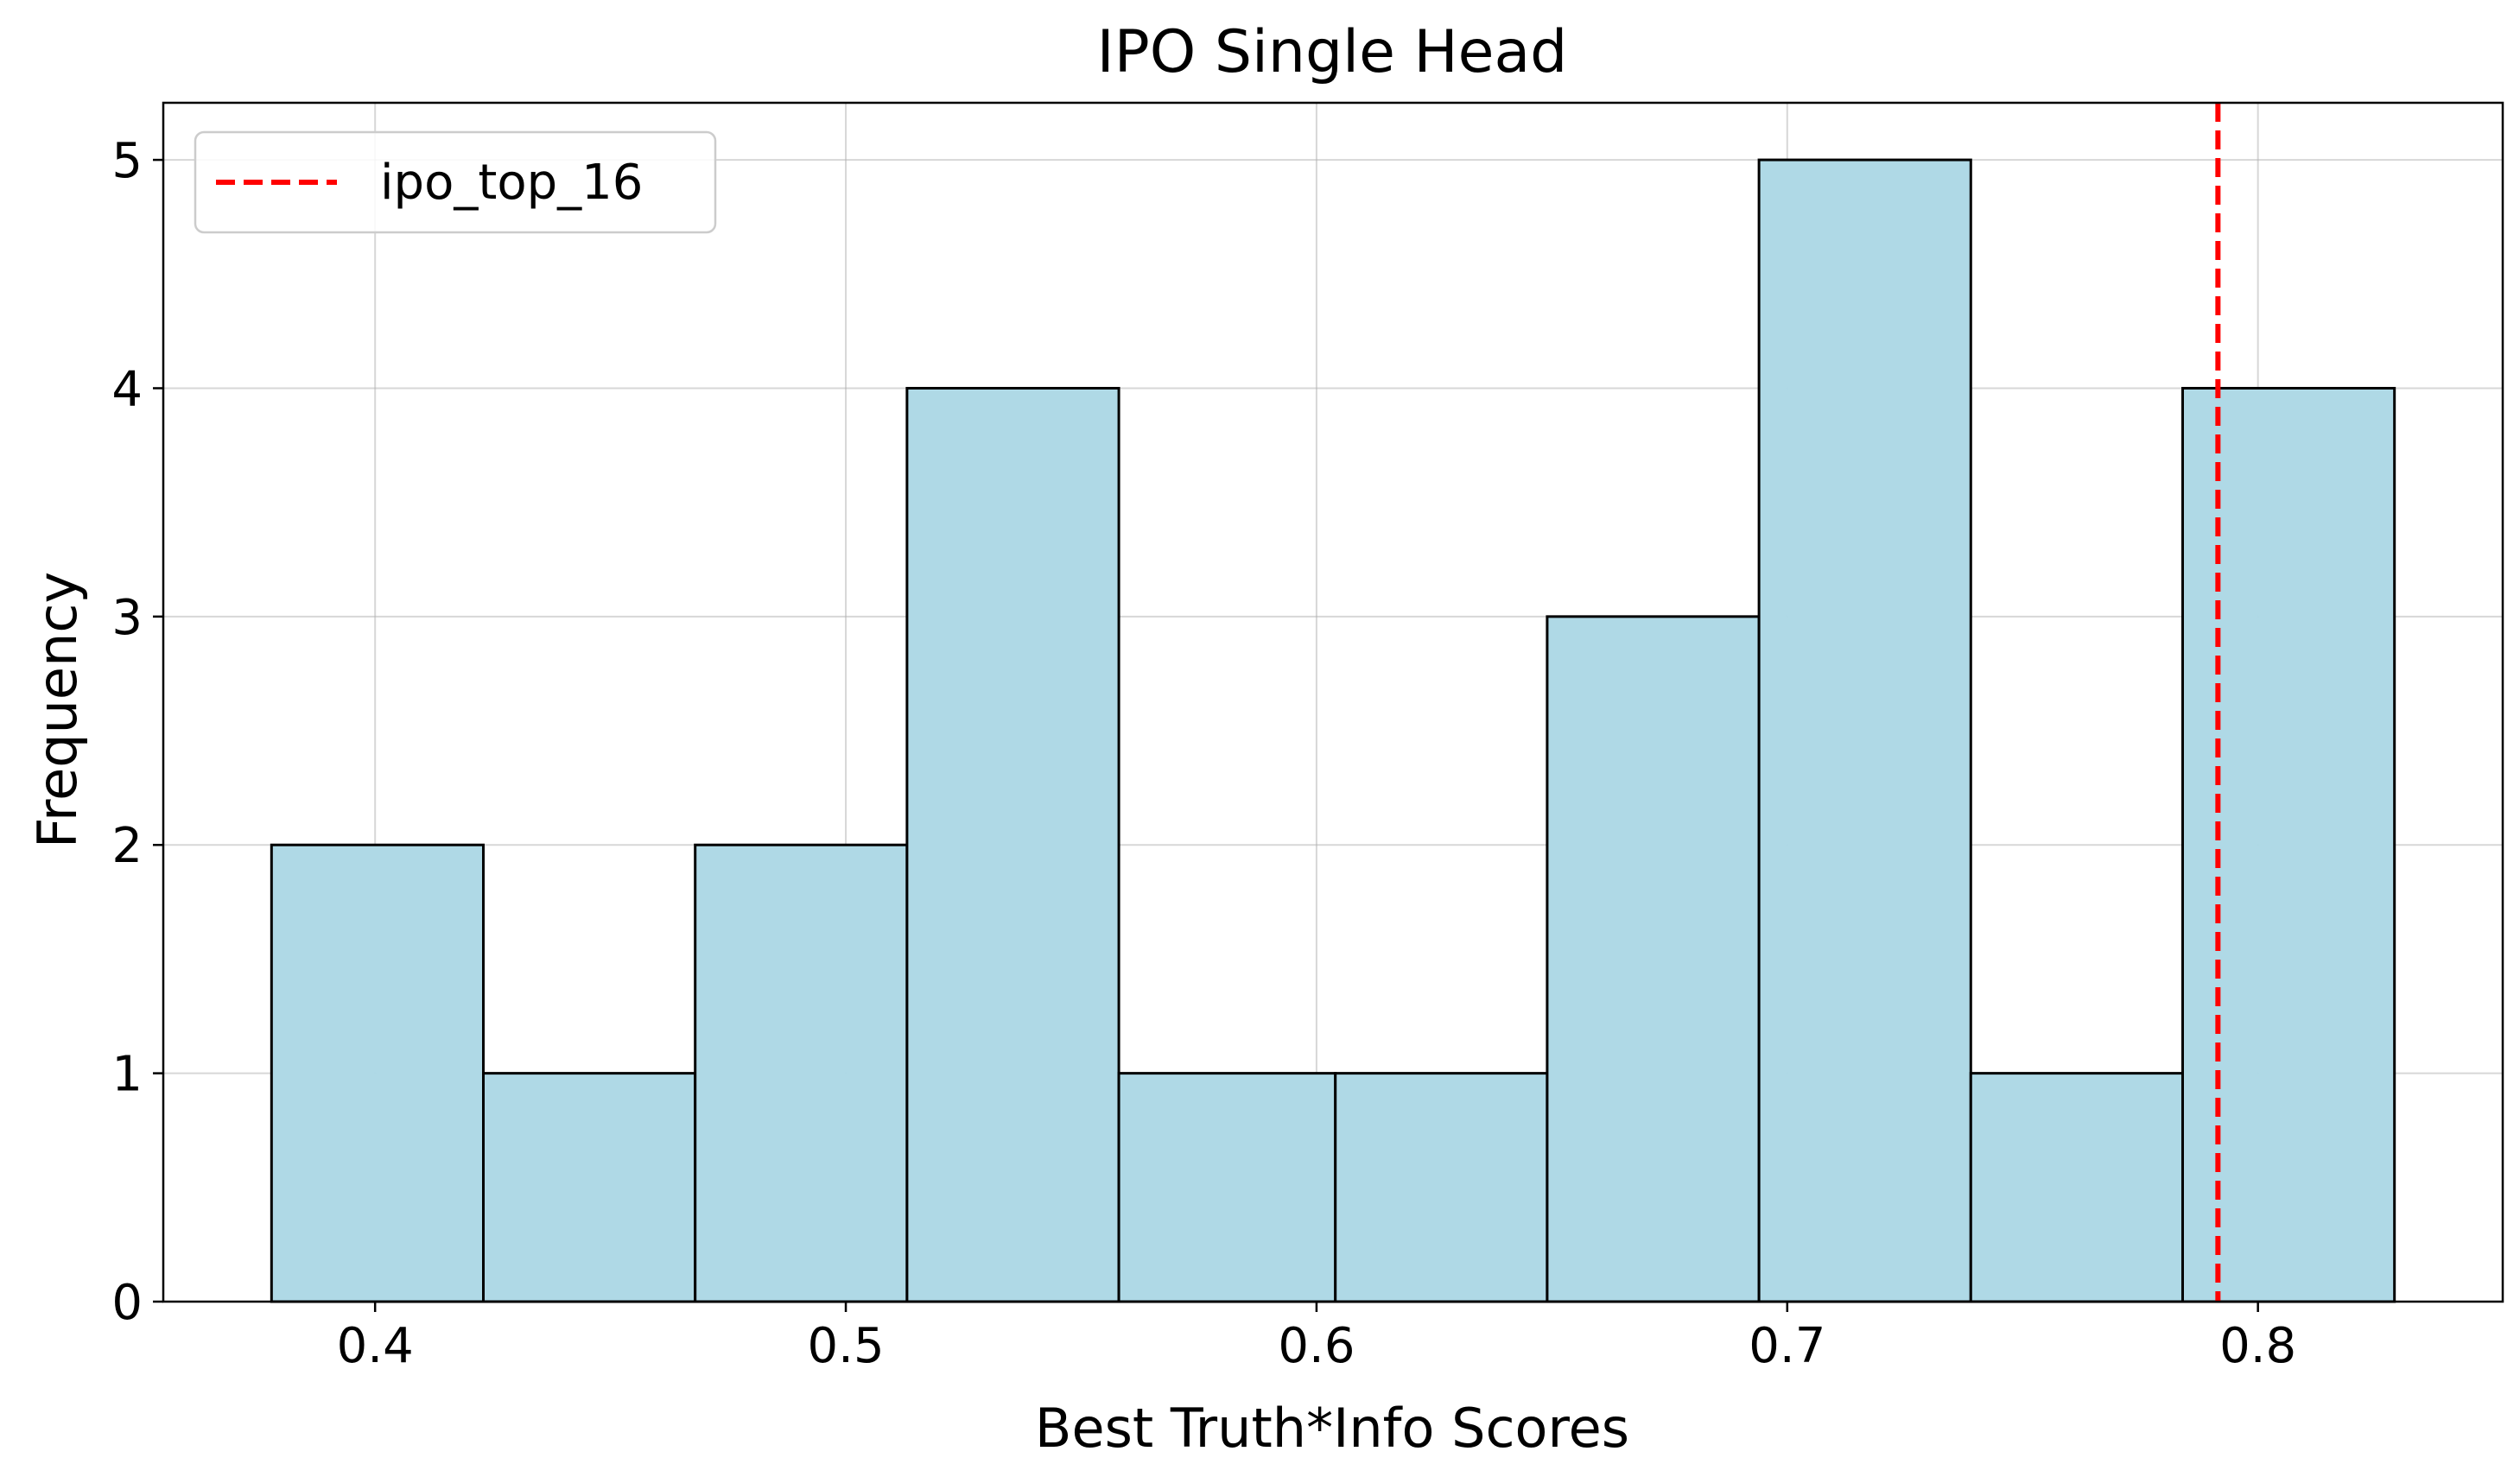  I want to click on x-tick-label: 0.7, so click(1787, 1346).